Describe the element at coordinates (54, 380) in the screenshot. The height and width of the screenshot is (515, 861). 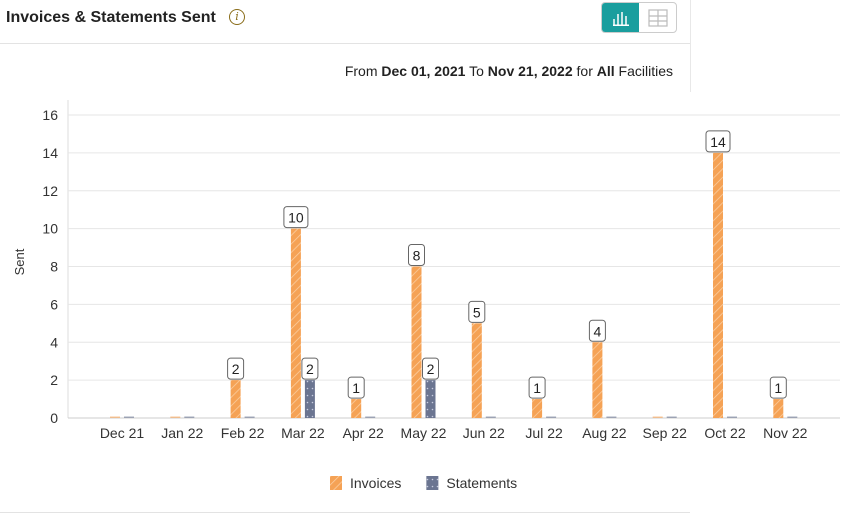
I see `y-tick-label: 2` at that location.